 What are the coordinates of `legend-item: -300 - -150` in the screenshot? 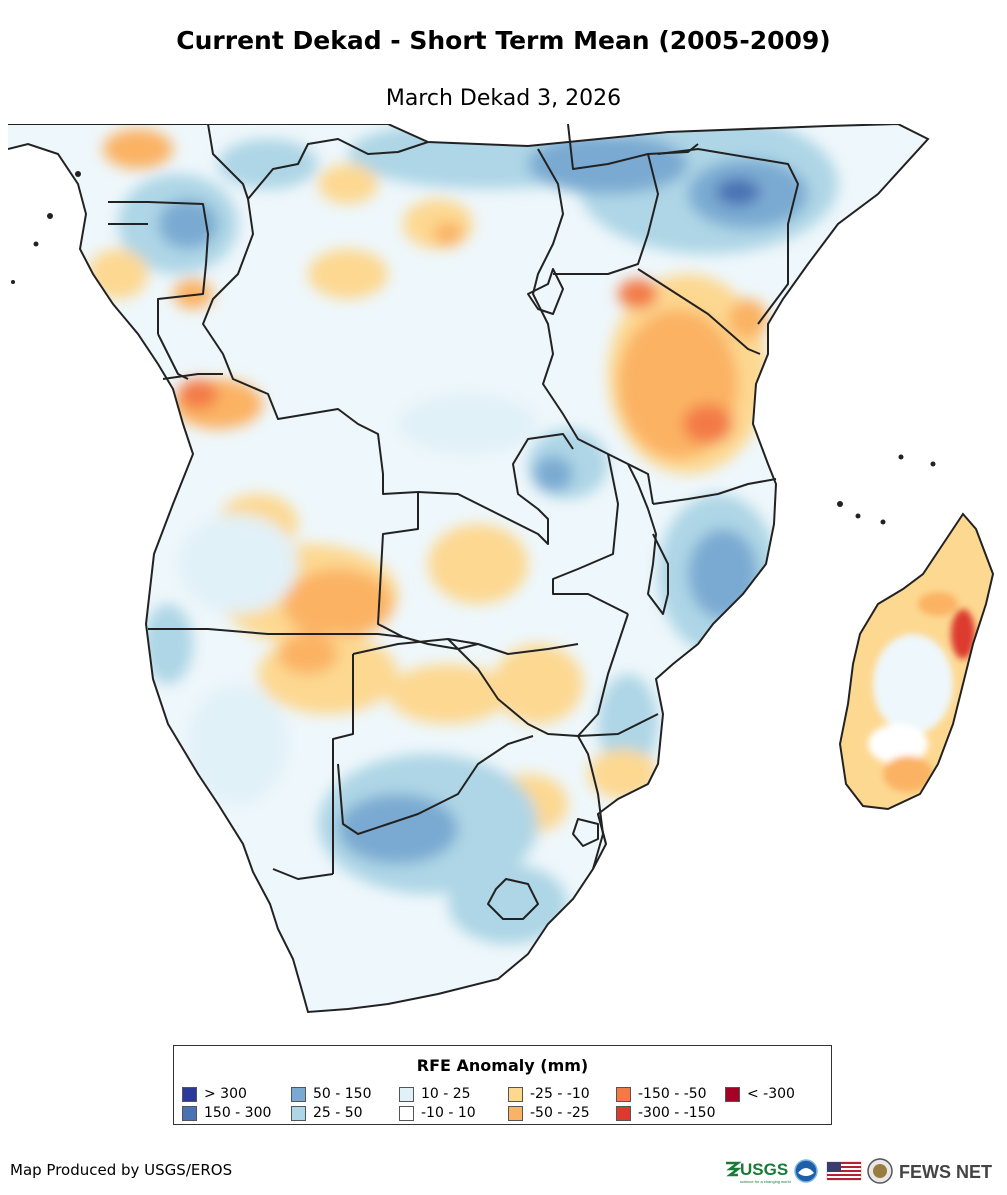 It's located at (666, 1113).